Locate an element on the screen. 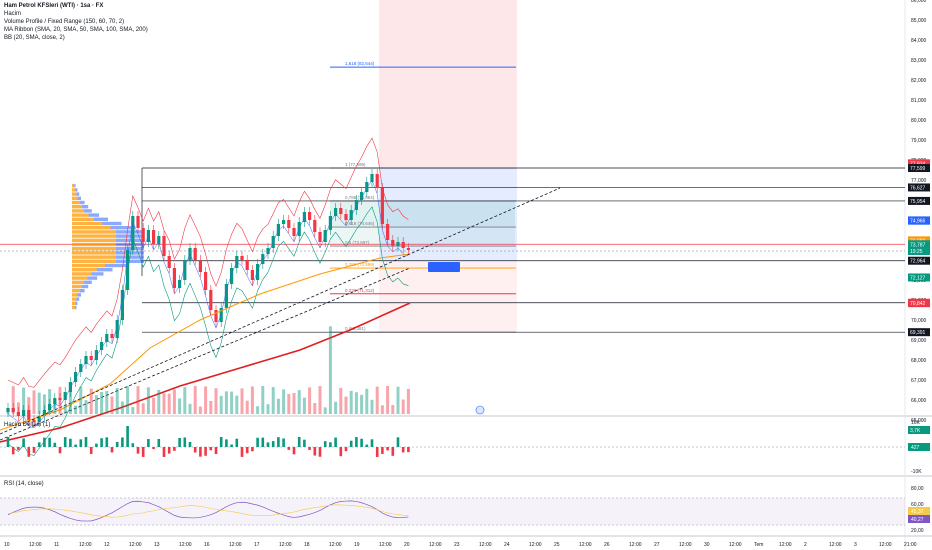  event-flag-icon is located at coordinates (480, 410).